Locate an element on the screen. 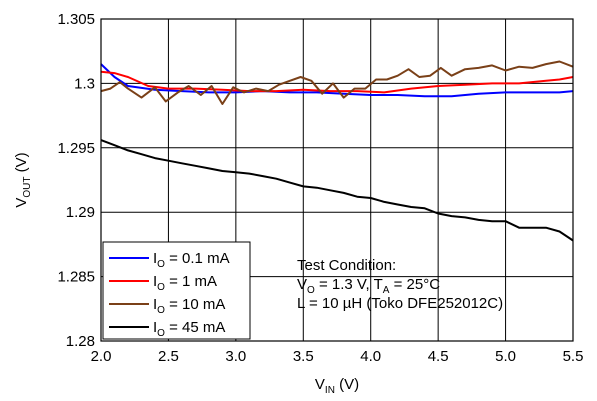  note-line-2: VO = 1.3 V, TA = 25°C is located at coordinates (368, 286).